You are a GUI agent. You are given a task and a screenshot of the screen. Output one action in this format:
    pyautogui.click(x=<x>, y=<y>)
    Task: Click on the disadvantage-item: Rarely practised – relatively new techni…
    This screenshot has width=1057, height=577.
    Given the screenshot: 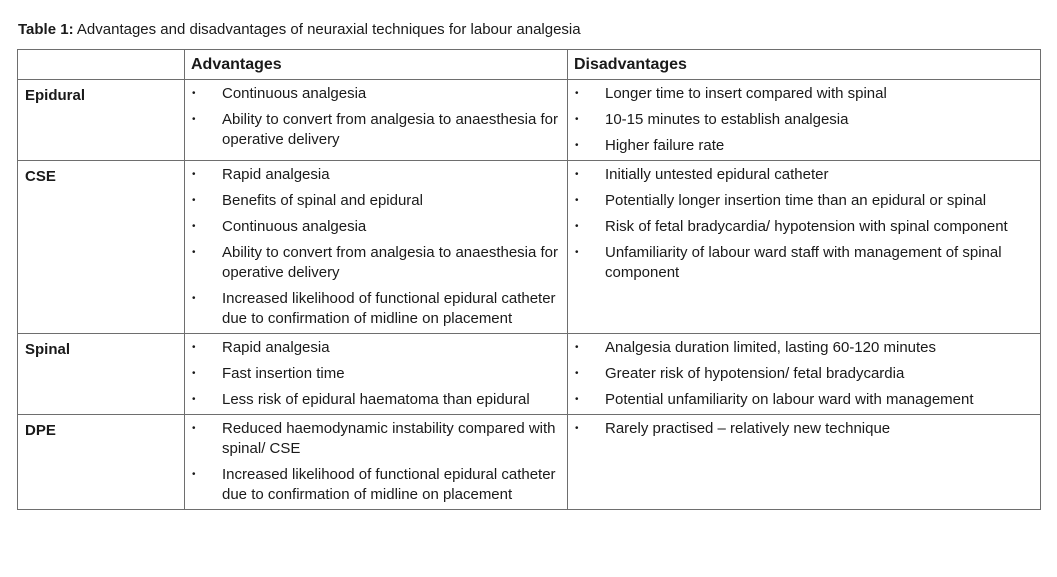 What is the action you would take?
    pyautogui.click(x=804, y=429)
    